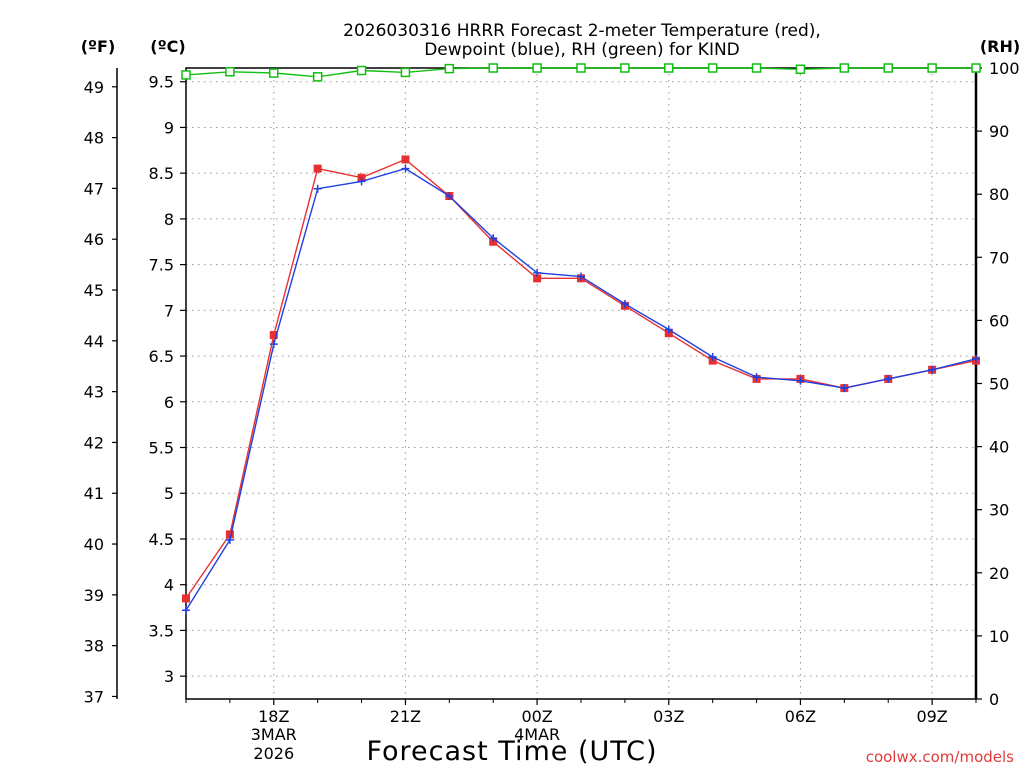 Image resolution: width=1024 pixels, height=768 pixels. I want to click on x-tick-label: 00Z, so click(536, 716).